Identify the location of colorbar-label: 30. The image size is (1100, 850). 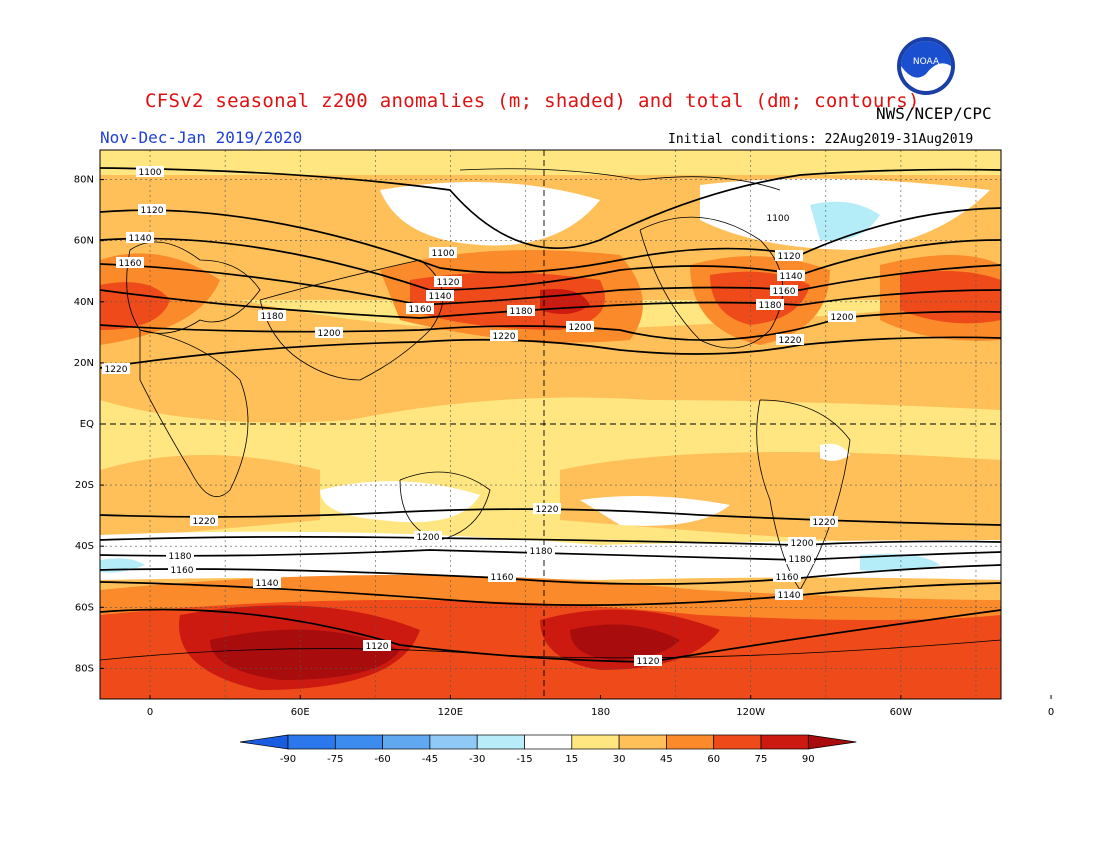
(619, 759).